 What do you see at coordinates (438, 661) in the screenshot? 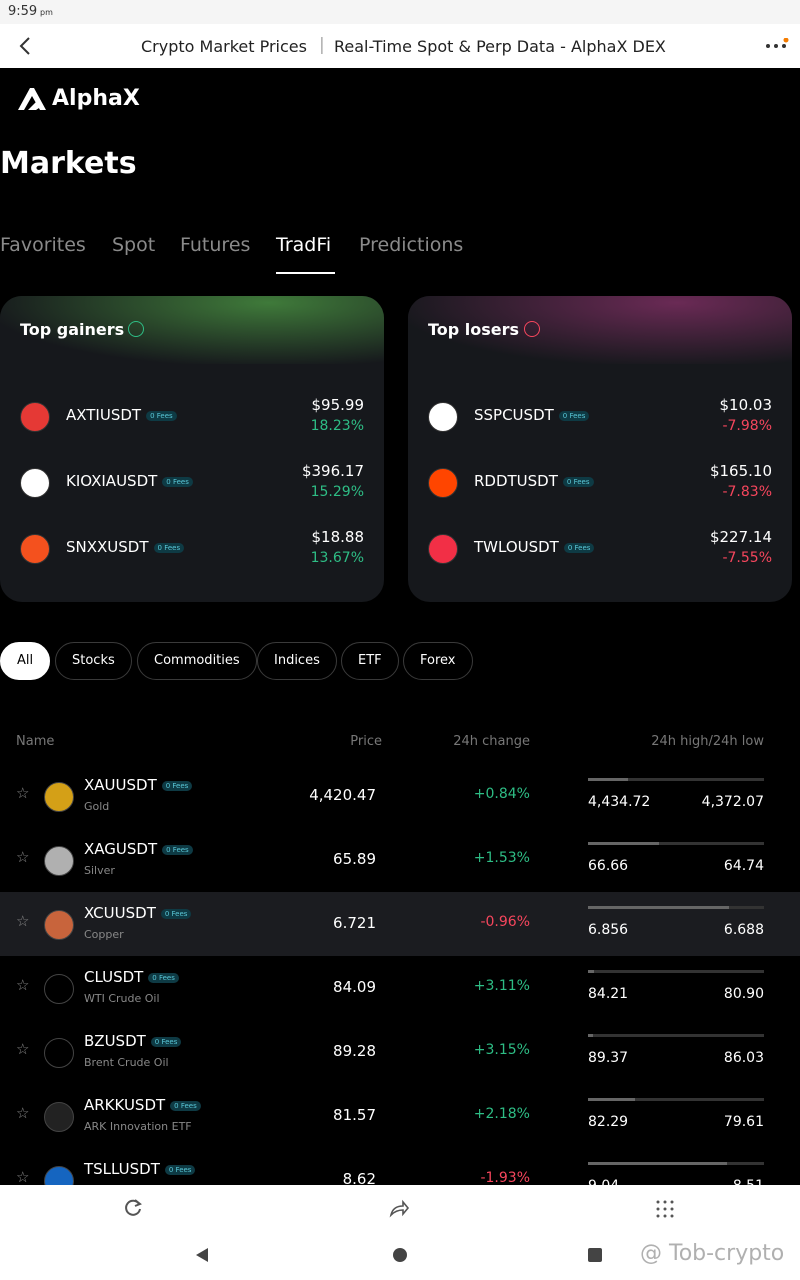
I see `filter-pill: Forex` at bounding box center [438, 661].